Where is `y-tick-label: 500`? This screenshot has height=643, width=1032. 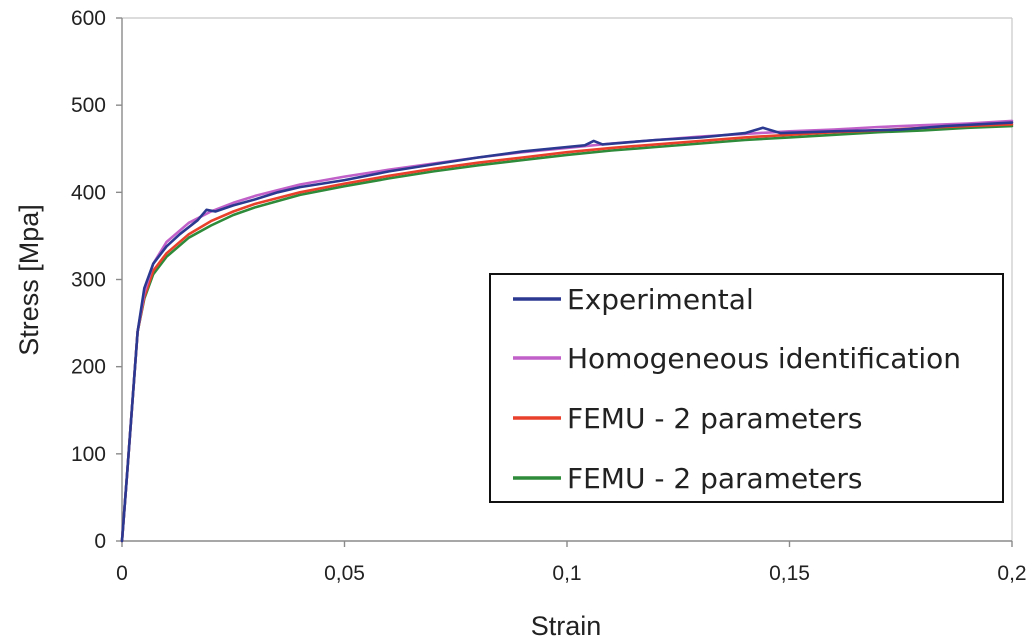
y-tick-label: 500 is located at coordinates (88, 105).